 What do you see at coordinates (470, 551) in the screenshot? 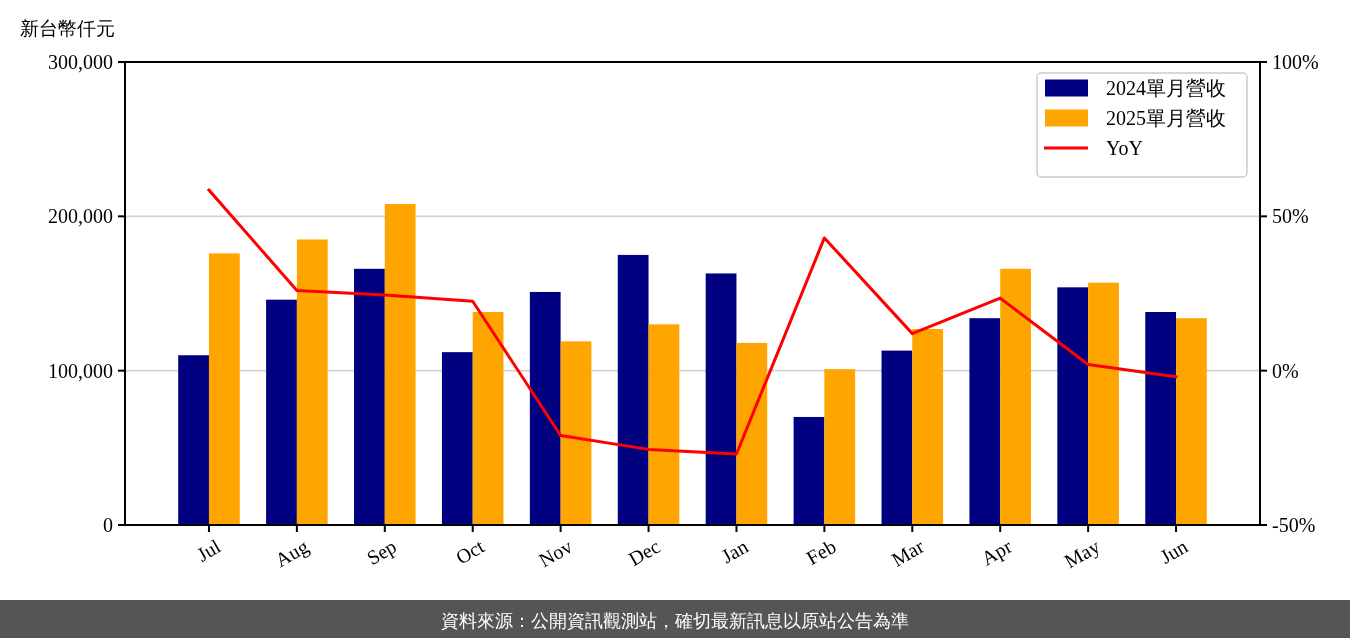
I see `x-tick-label: Oct` at bounding box center [470, 551].